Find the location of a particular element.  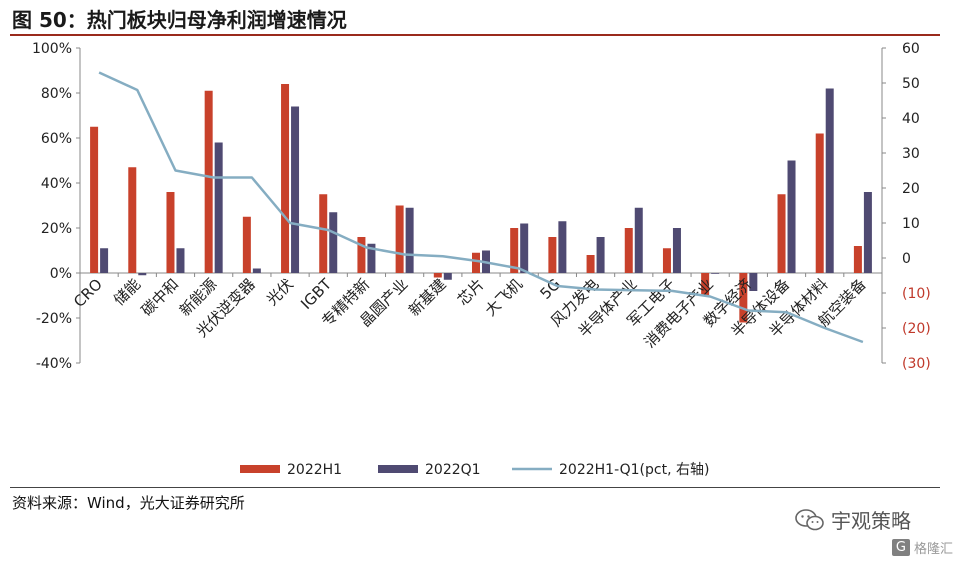

legend-2022h1-label: 2022H1 is located at coordinates (314, 470).